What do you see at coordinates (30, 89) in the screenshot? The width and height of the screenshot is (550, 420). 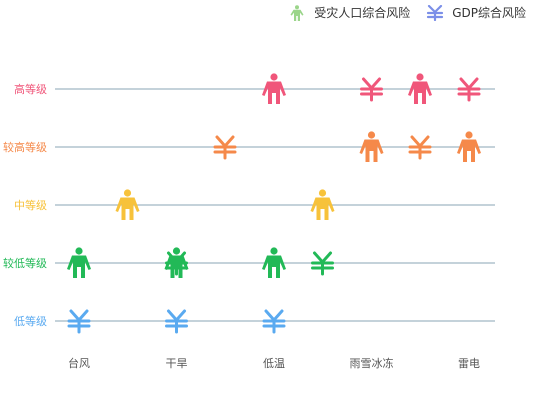 I see `y-tick-label: 高等级` at bounding box center [30, 89].